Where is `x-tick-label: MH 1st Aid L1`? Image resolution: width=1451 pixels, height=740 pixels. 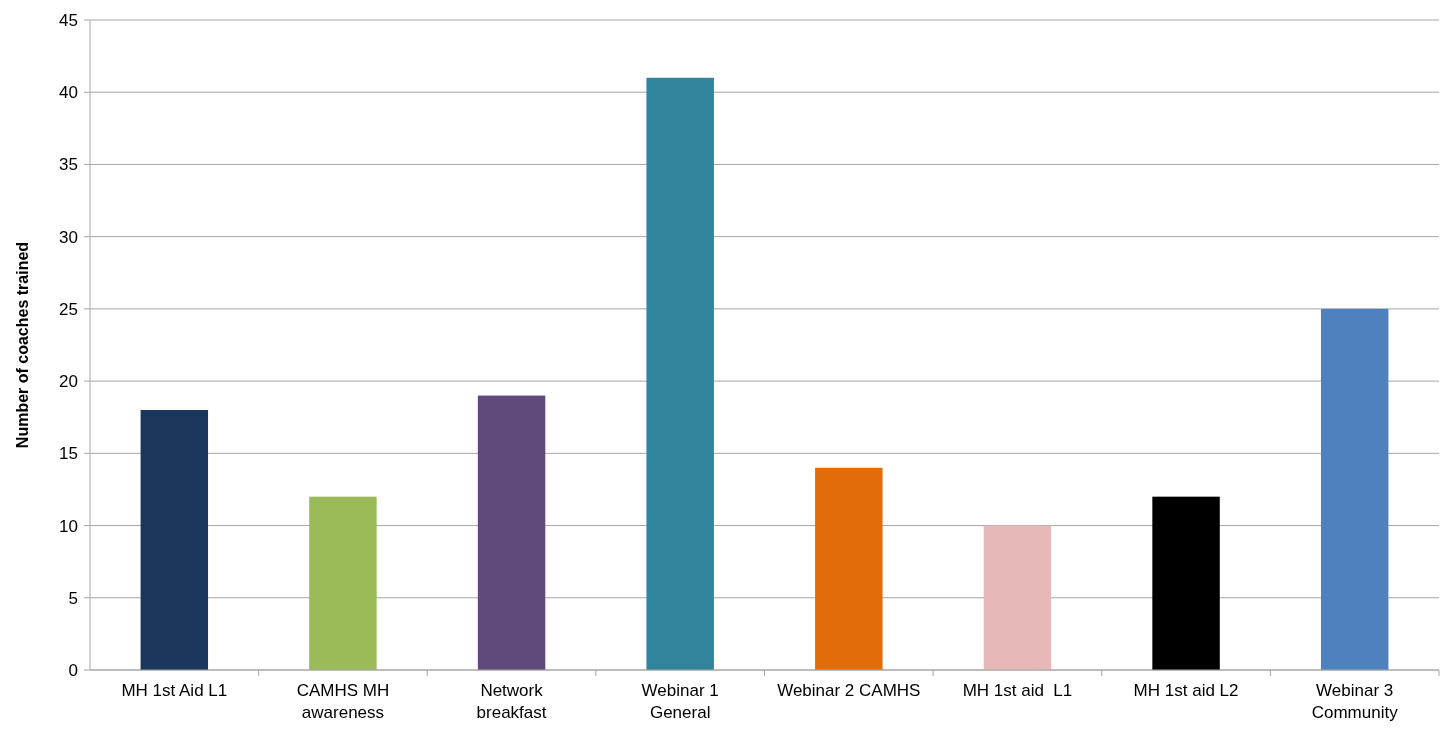 x-tick-label: MH 1st Aid L1 is located at coordinates (174, 690).